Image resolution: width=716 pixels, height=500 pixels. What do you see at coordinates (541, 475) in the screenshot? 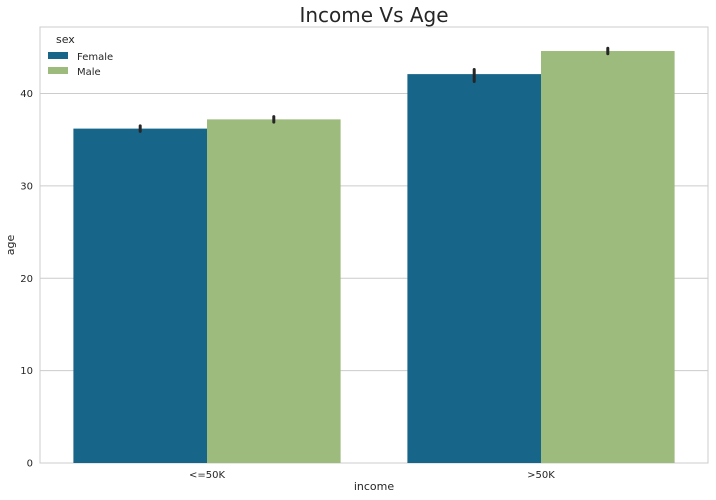
I see `x-tick-label: >50K` at bounding box center [541, 475].